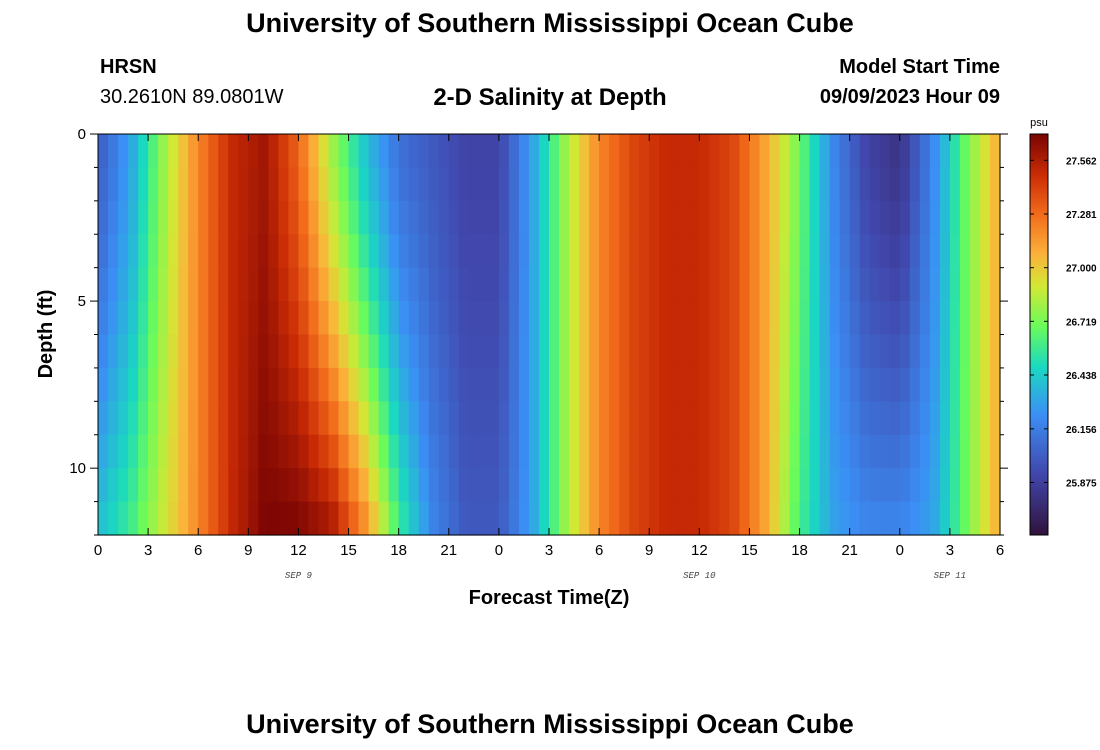  What do you see at coordinates (299, 576) in the screenshot?
I see `date-label: SEP 9` at bounding box center [299, 576].